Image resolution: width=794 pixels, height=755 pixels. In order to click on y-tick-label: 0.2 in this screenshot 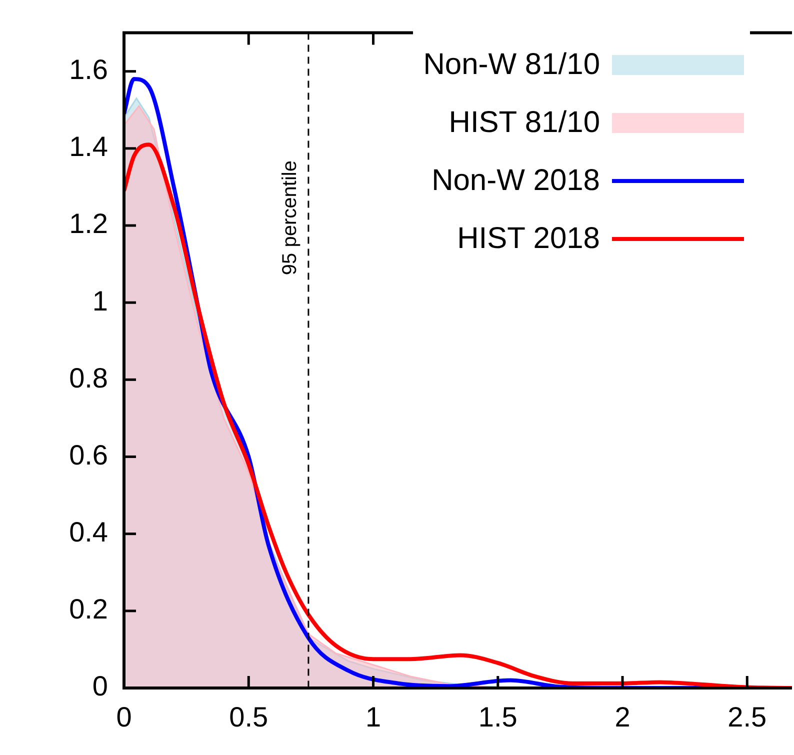, I will do `click(88, 609)`.